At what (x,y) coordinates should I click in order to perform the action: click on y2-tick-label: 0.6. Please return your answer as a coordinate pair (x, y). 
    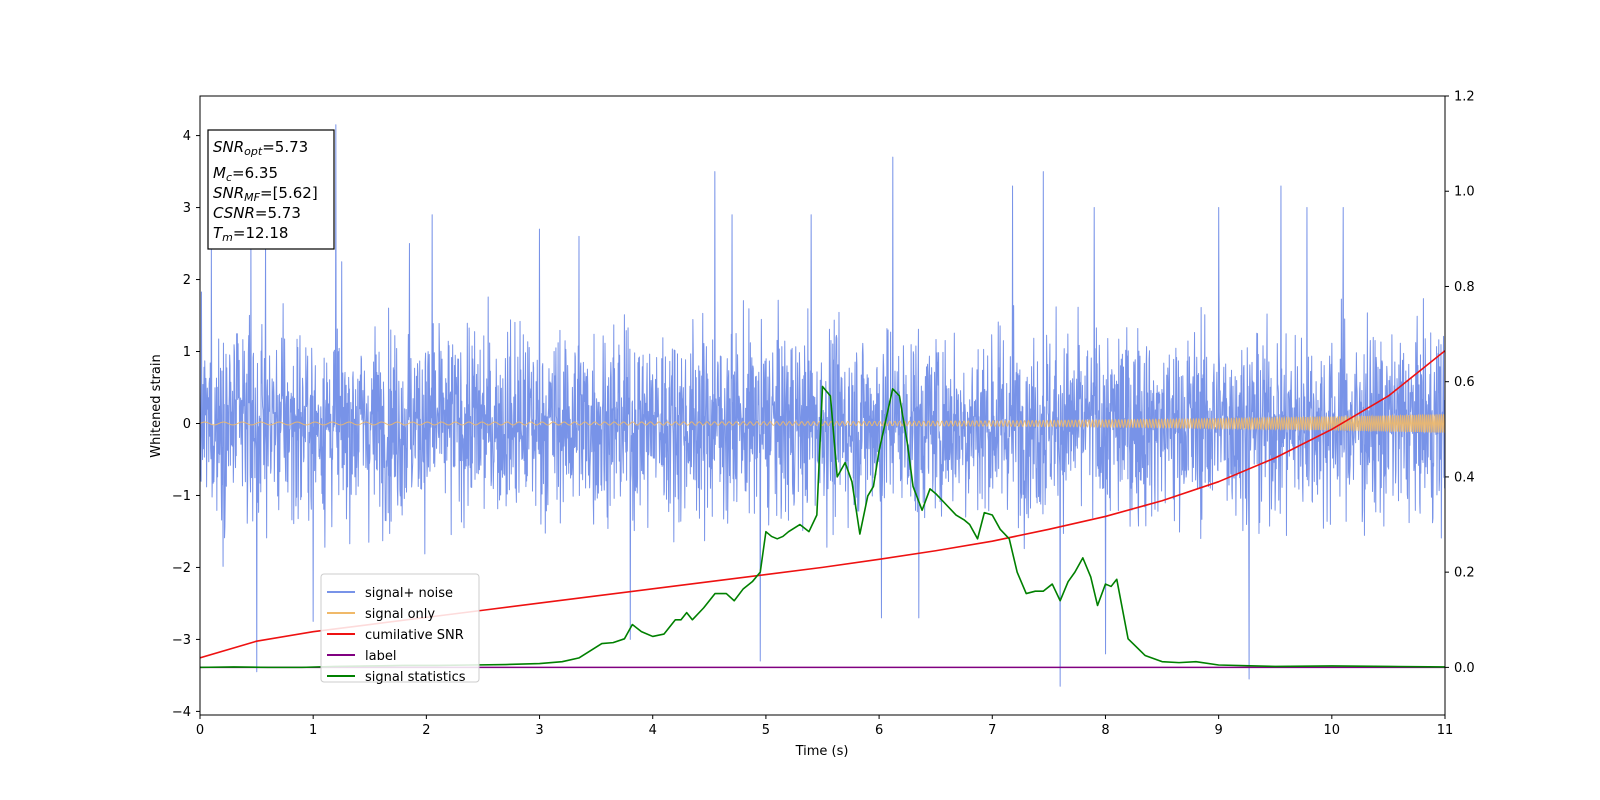
    Looking at the image, I should click on (1464, 382).